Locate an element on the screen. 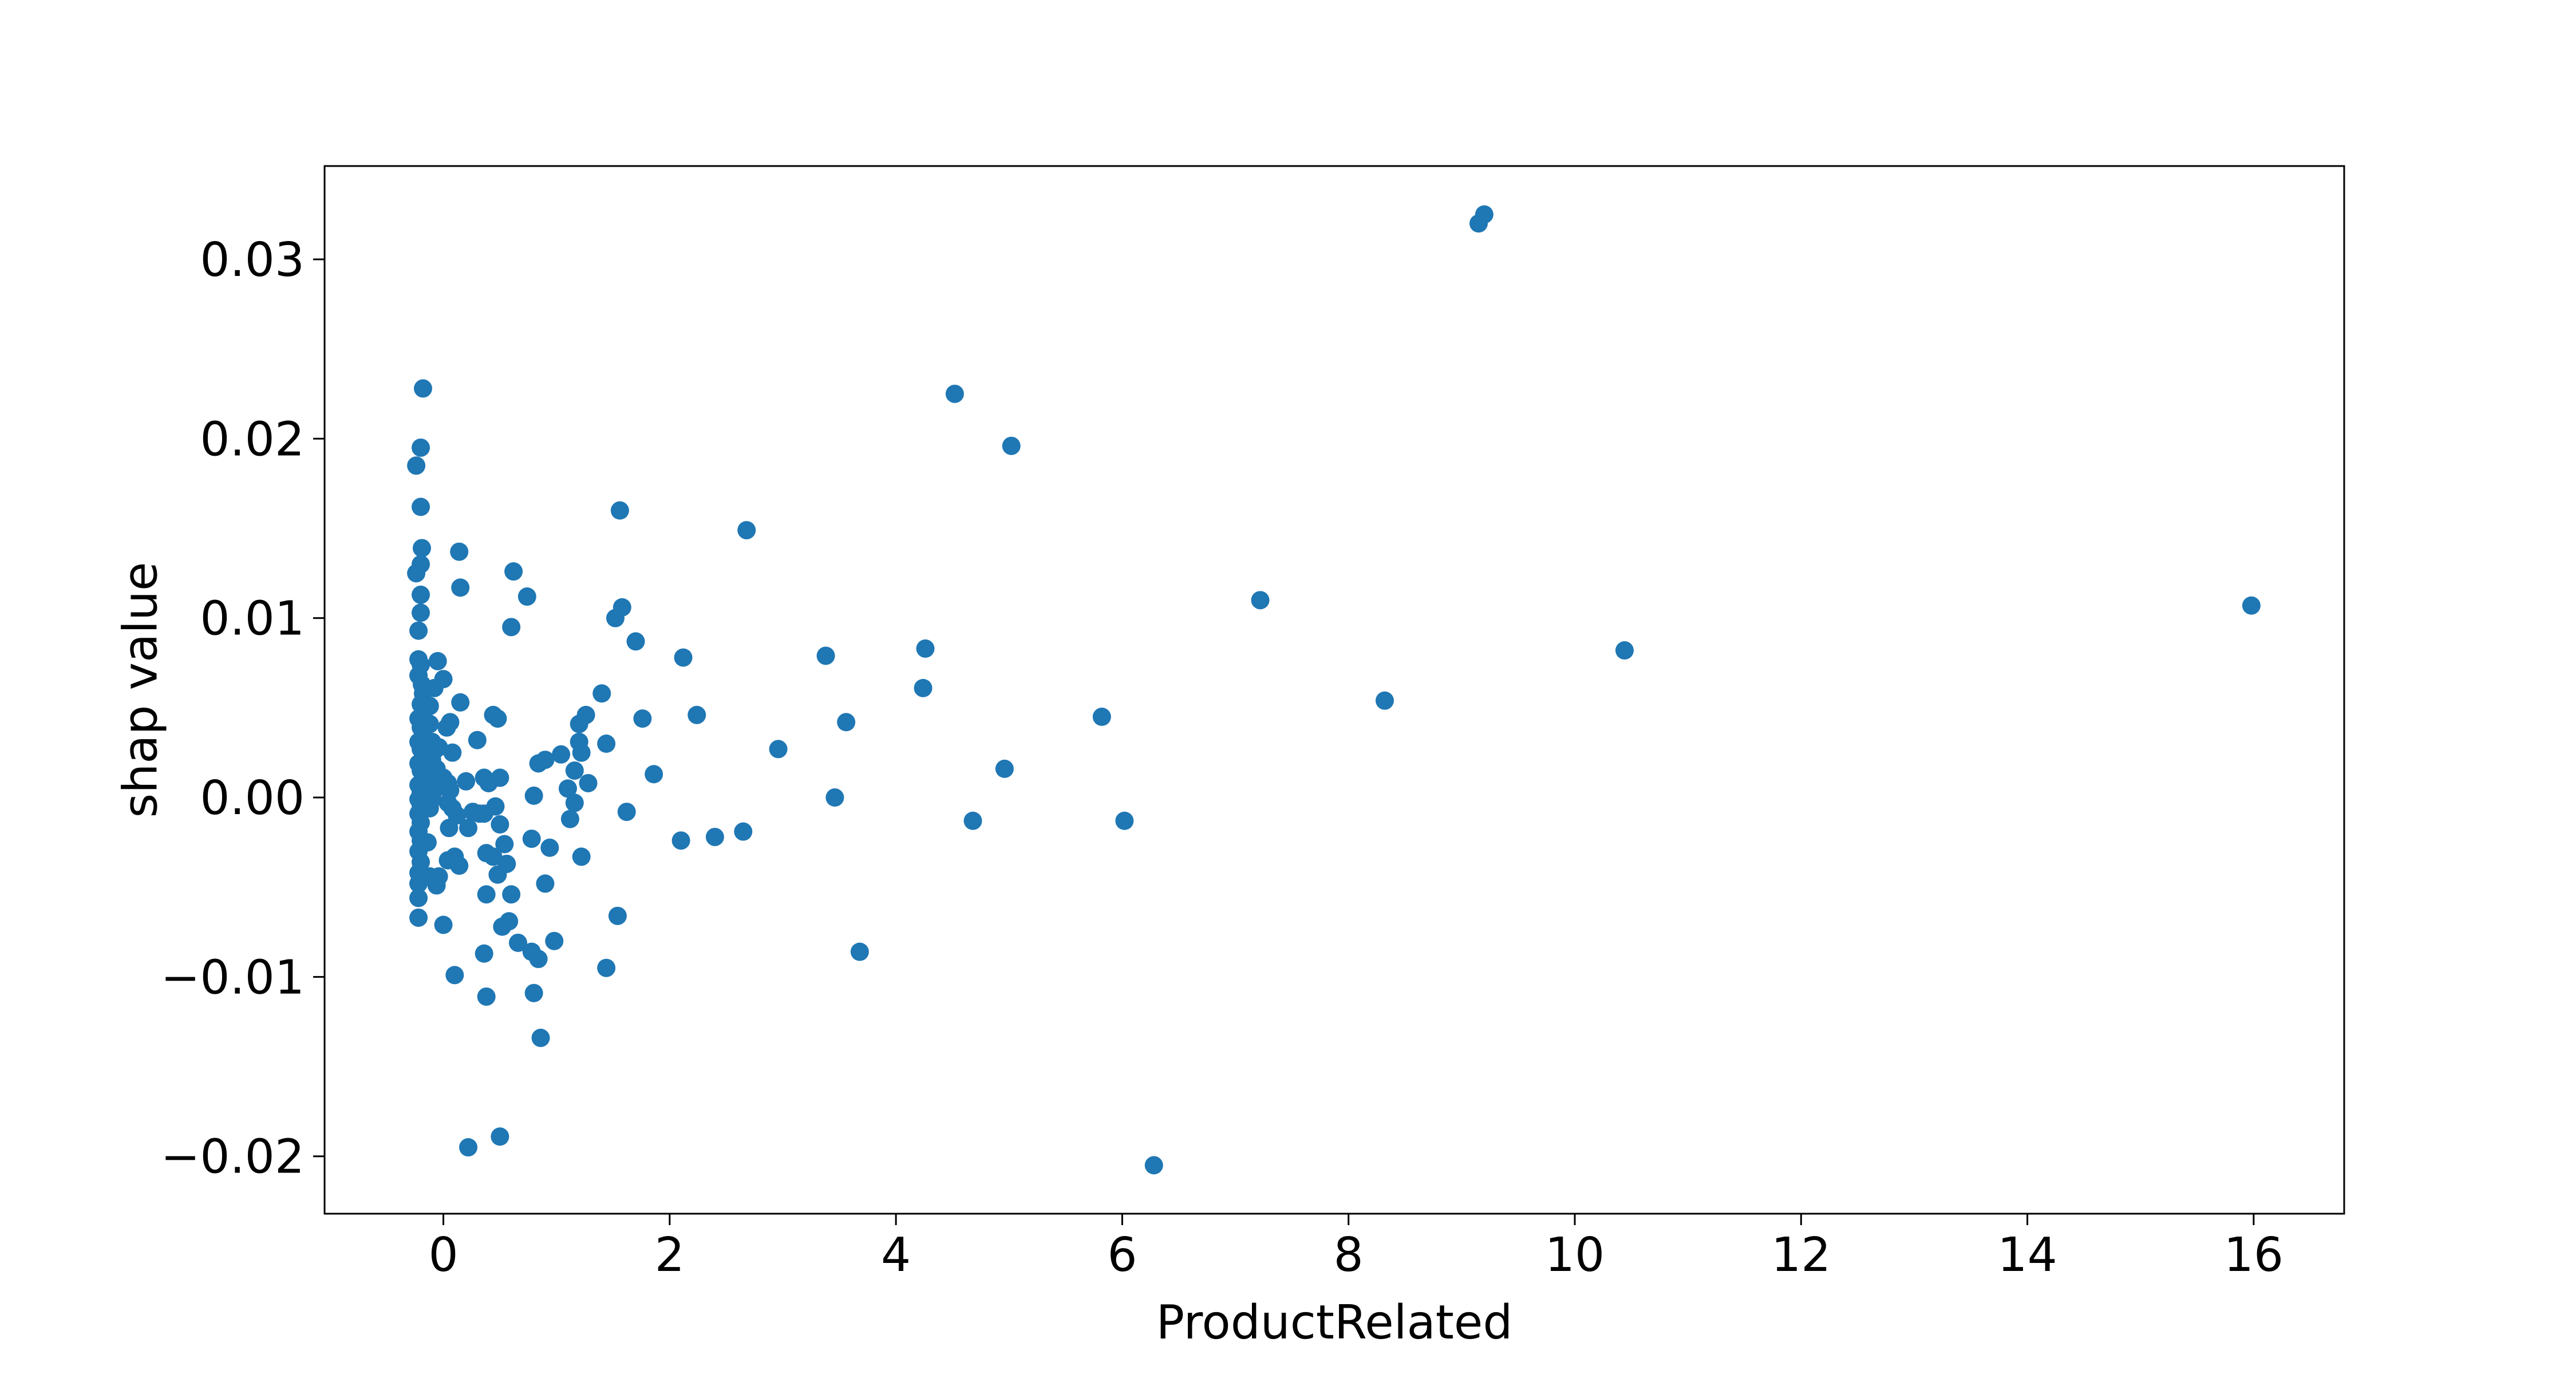 The image size is (2576, 1374). x-tick-label: 12 is located at coordinates (1801, 1255).